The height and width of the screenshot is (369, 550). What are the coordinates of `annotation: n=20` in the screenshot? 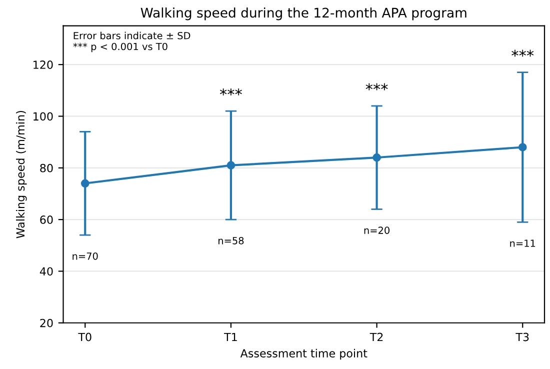 It's located at (377, 230).